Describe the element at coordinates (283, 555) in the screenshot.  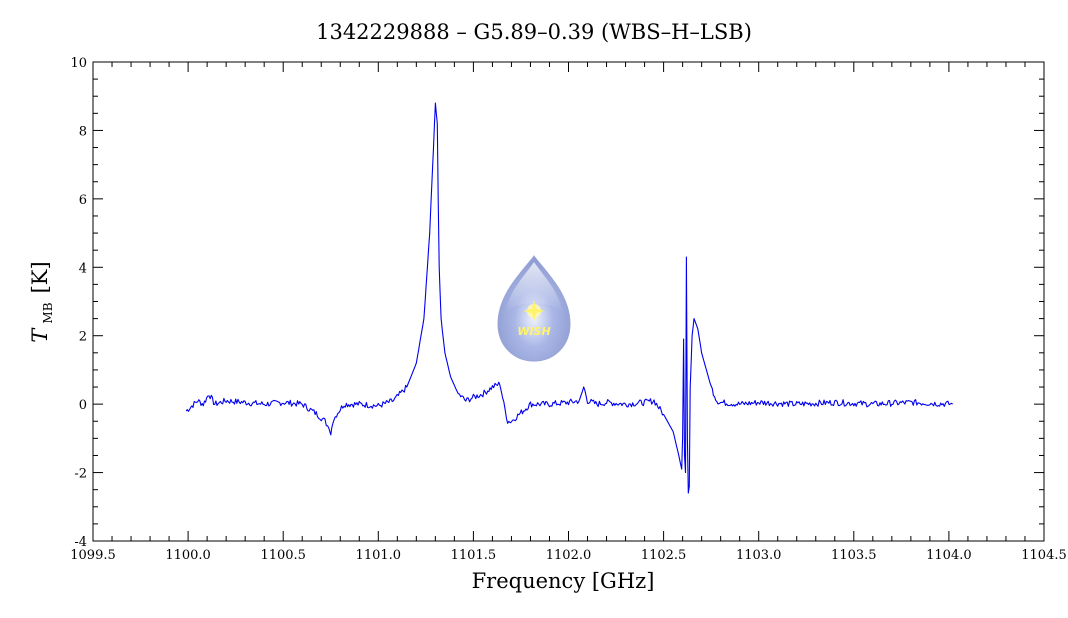
I see `x-tick-label: 1100.5` at that location.